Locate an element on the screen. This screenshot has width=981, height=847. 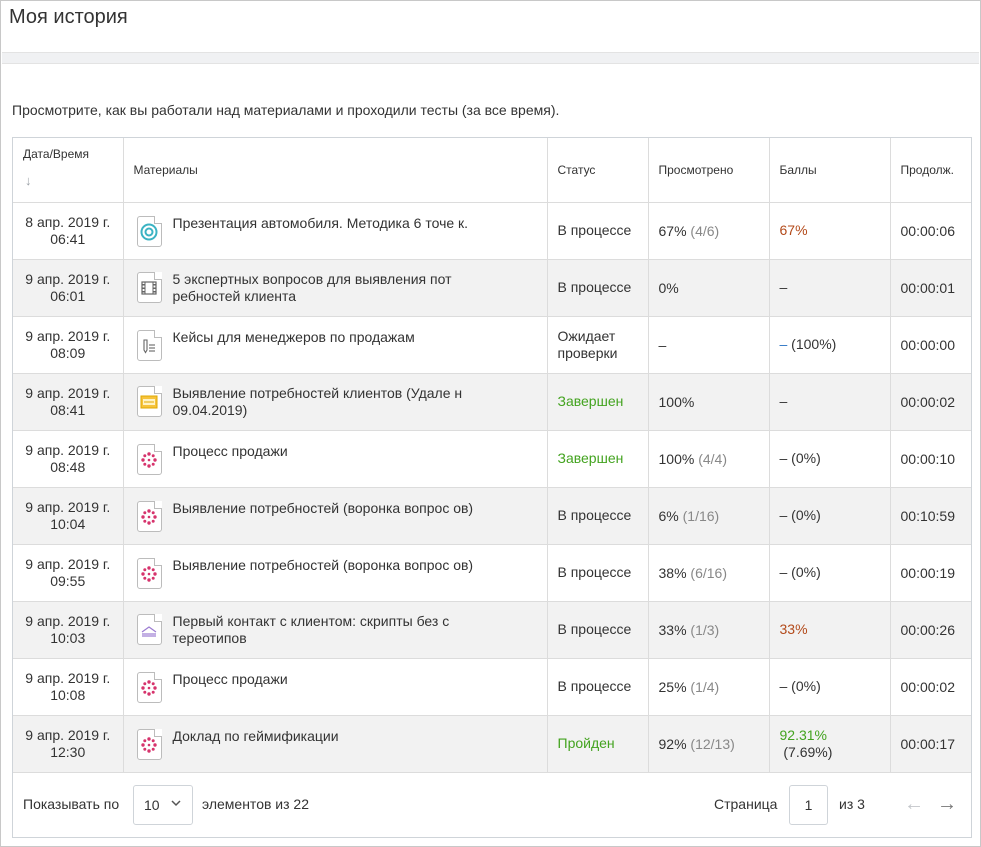
date-time: 10:08 is located at coordinates (68, 694).